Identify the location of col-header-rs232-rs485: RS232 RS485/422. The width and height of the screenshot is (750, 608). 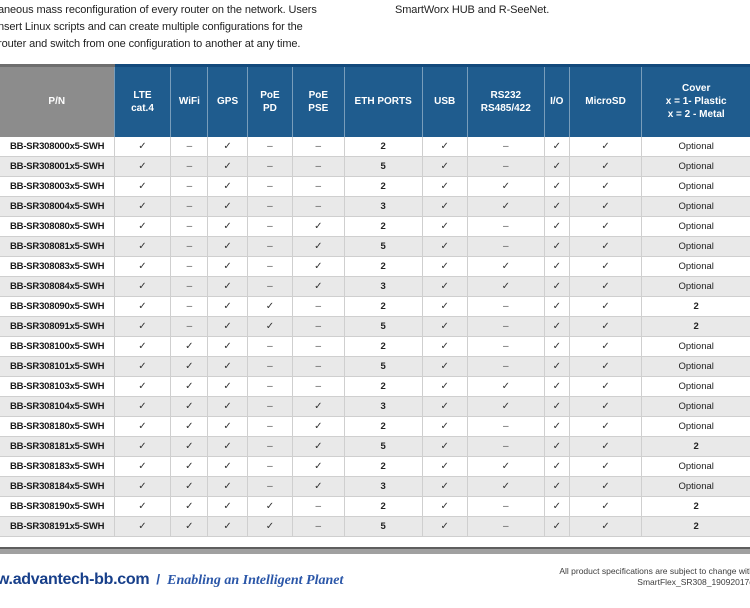
(505, 100).